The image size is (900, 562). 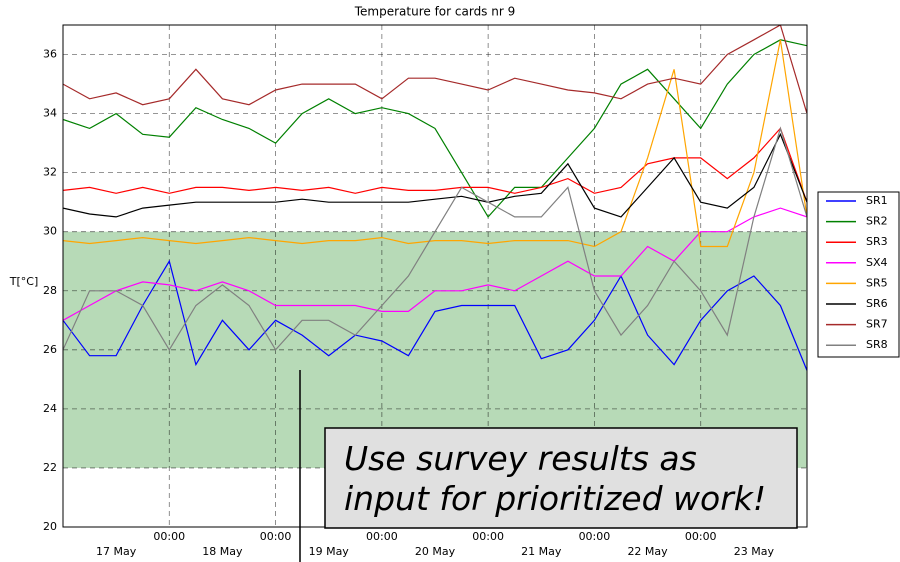 I want to click on x-day-label: 21 May, so click(x=541, y=551).